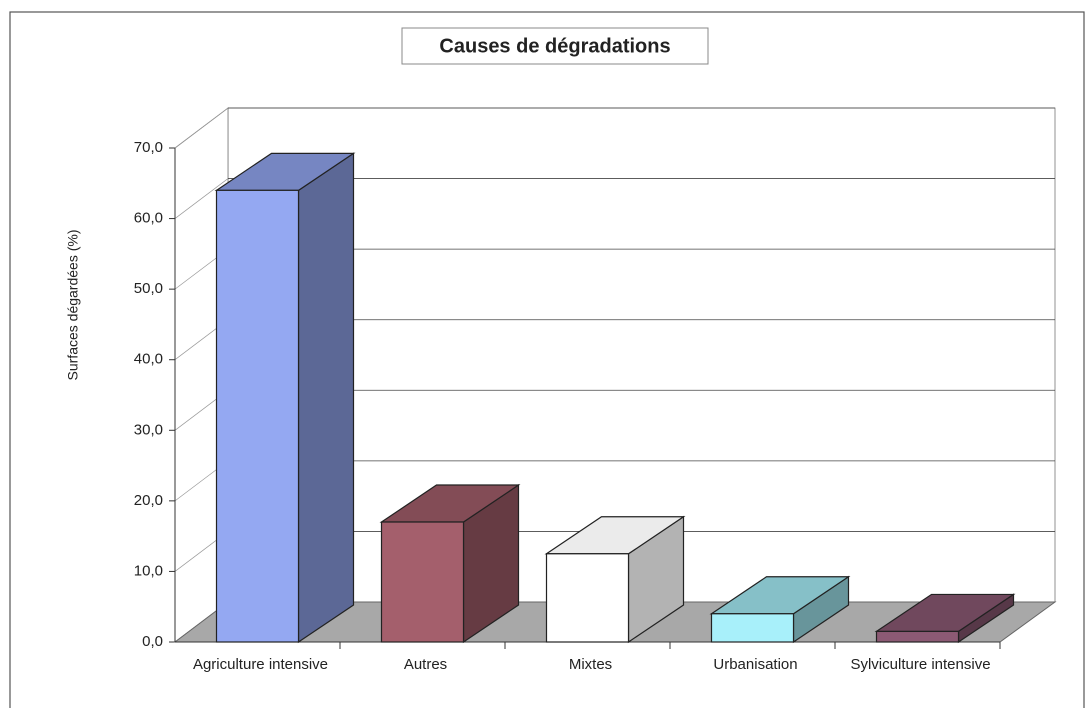  I want to click on chart-title: Causes de dégradations, so click(554, 46).